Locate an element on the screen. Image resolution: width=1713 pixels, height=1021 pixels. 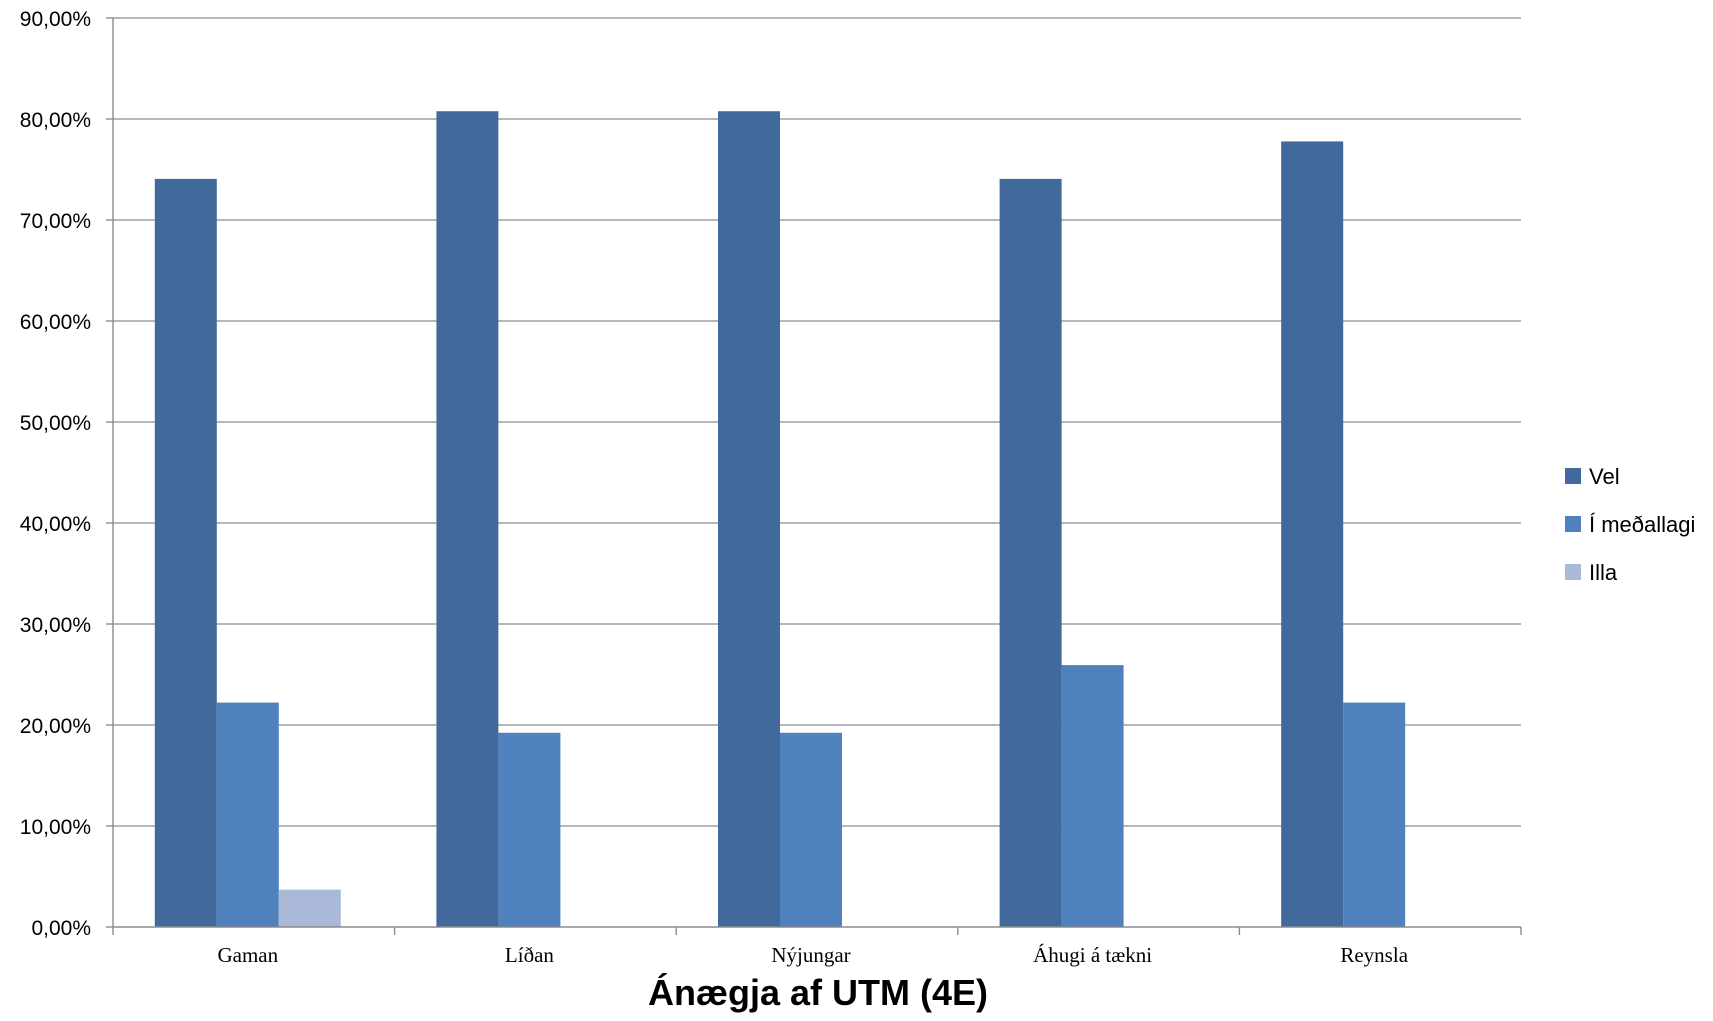
y-tick-label: 40,00% is located at coordinates (55, 524).